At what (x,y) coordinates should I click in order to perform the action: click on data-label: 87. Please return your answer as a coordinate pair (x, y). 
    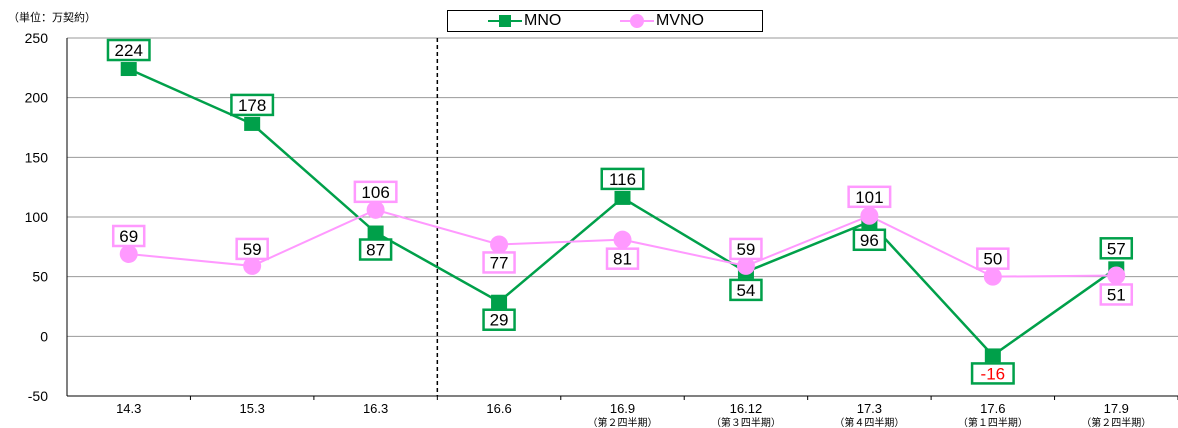
    Looking at the image, I should click on (375, 250).